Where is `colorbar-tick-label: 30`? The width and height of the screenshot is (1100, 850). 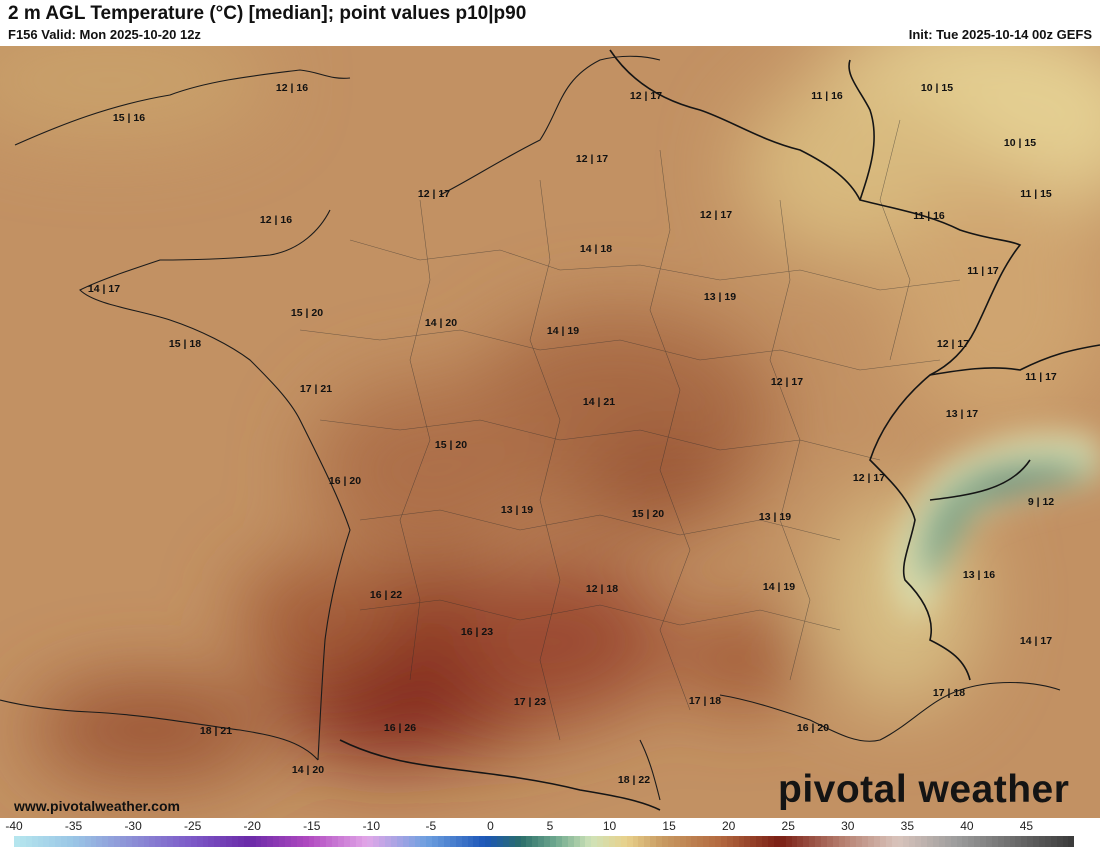 colorbar-tick-label: 30 is located at coordinates (848, 826).